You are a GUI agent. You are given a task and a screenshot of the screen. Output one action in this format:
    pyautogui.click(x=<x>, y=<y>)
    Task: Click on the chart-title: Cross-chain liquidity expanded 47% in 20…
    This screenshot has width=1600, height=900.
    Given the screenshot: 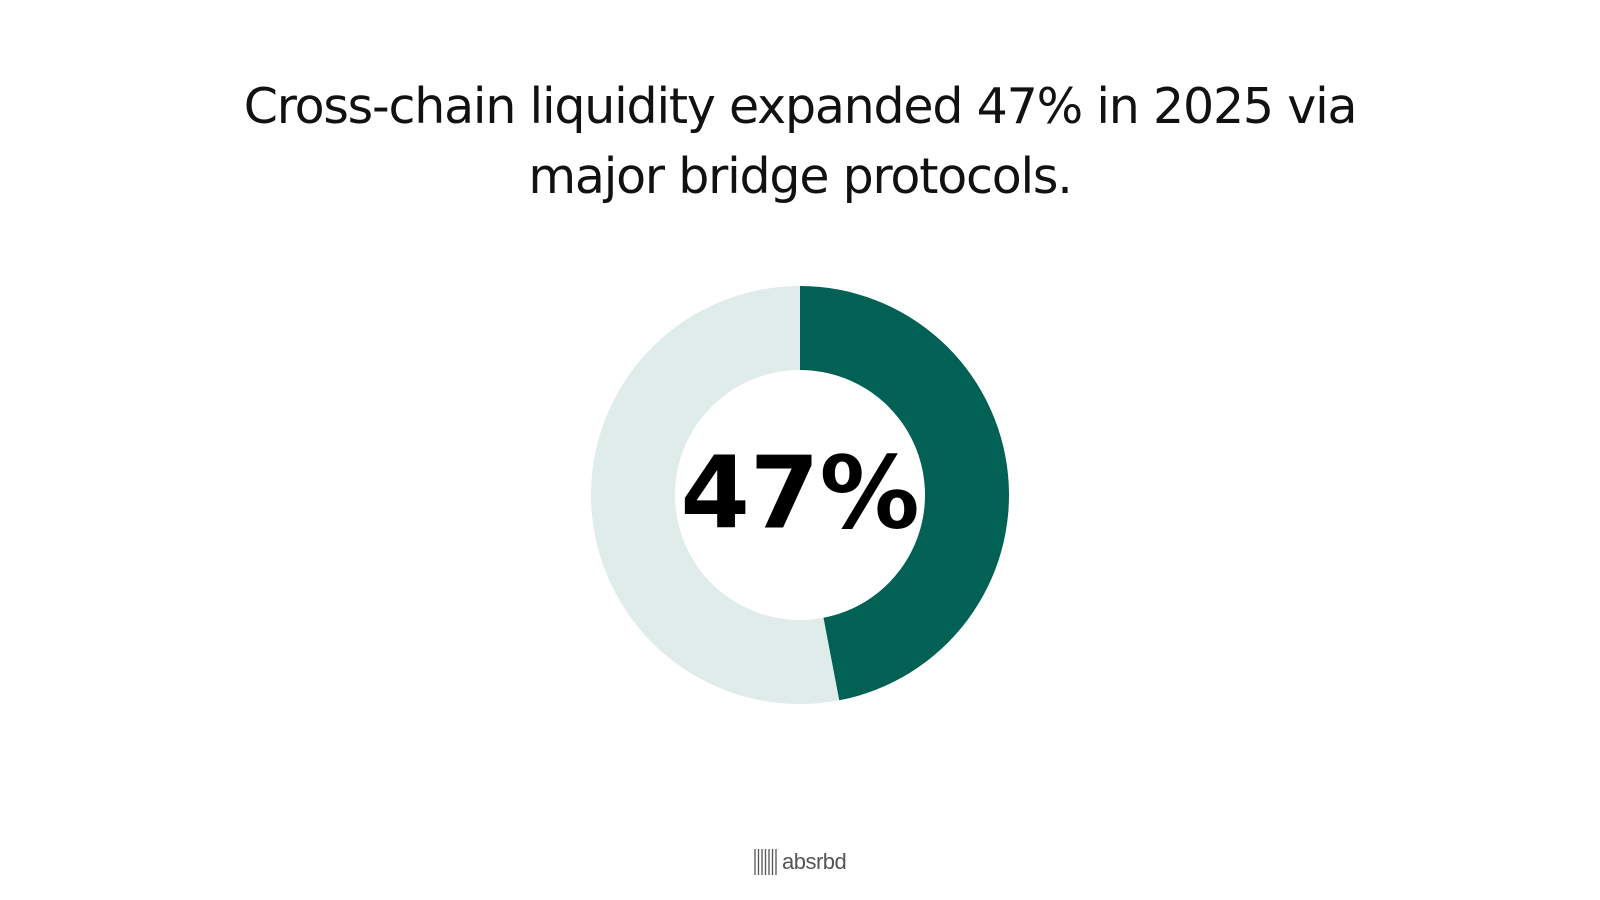 What is the action you would take?
    pyautogui.click(x=800, y=141)
    